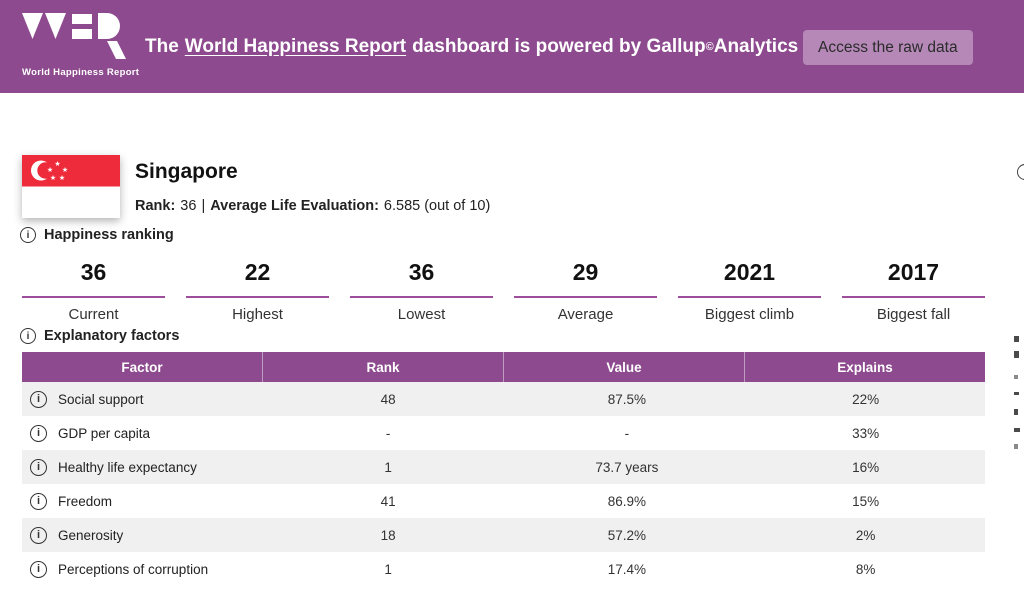 Image resolution: width=1024 pixels, height=589 pixels. What do you see at coordinates (109, 235) in the screenshot?
I see `happiness-ranking-title: Happiness ranking` at bounding box center [109, 235].